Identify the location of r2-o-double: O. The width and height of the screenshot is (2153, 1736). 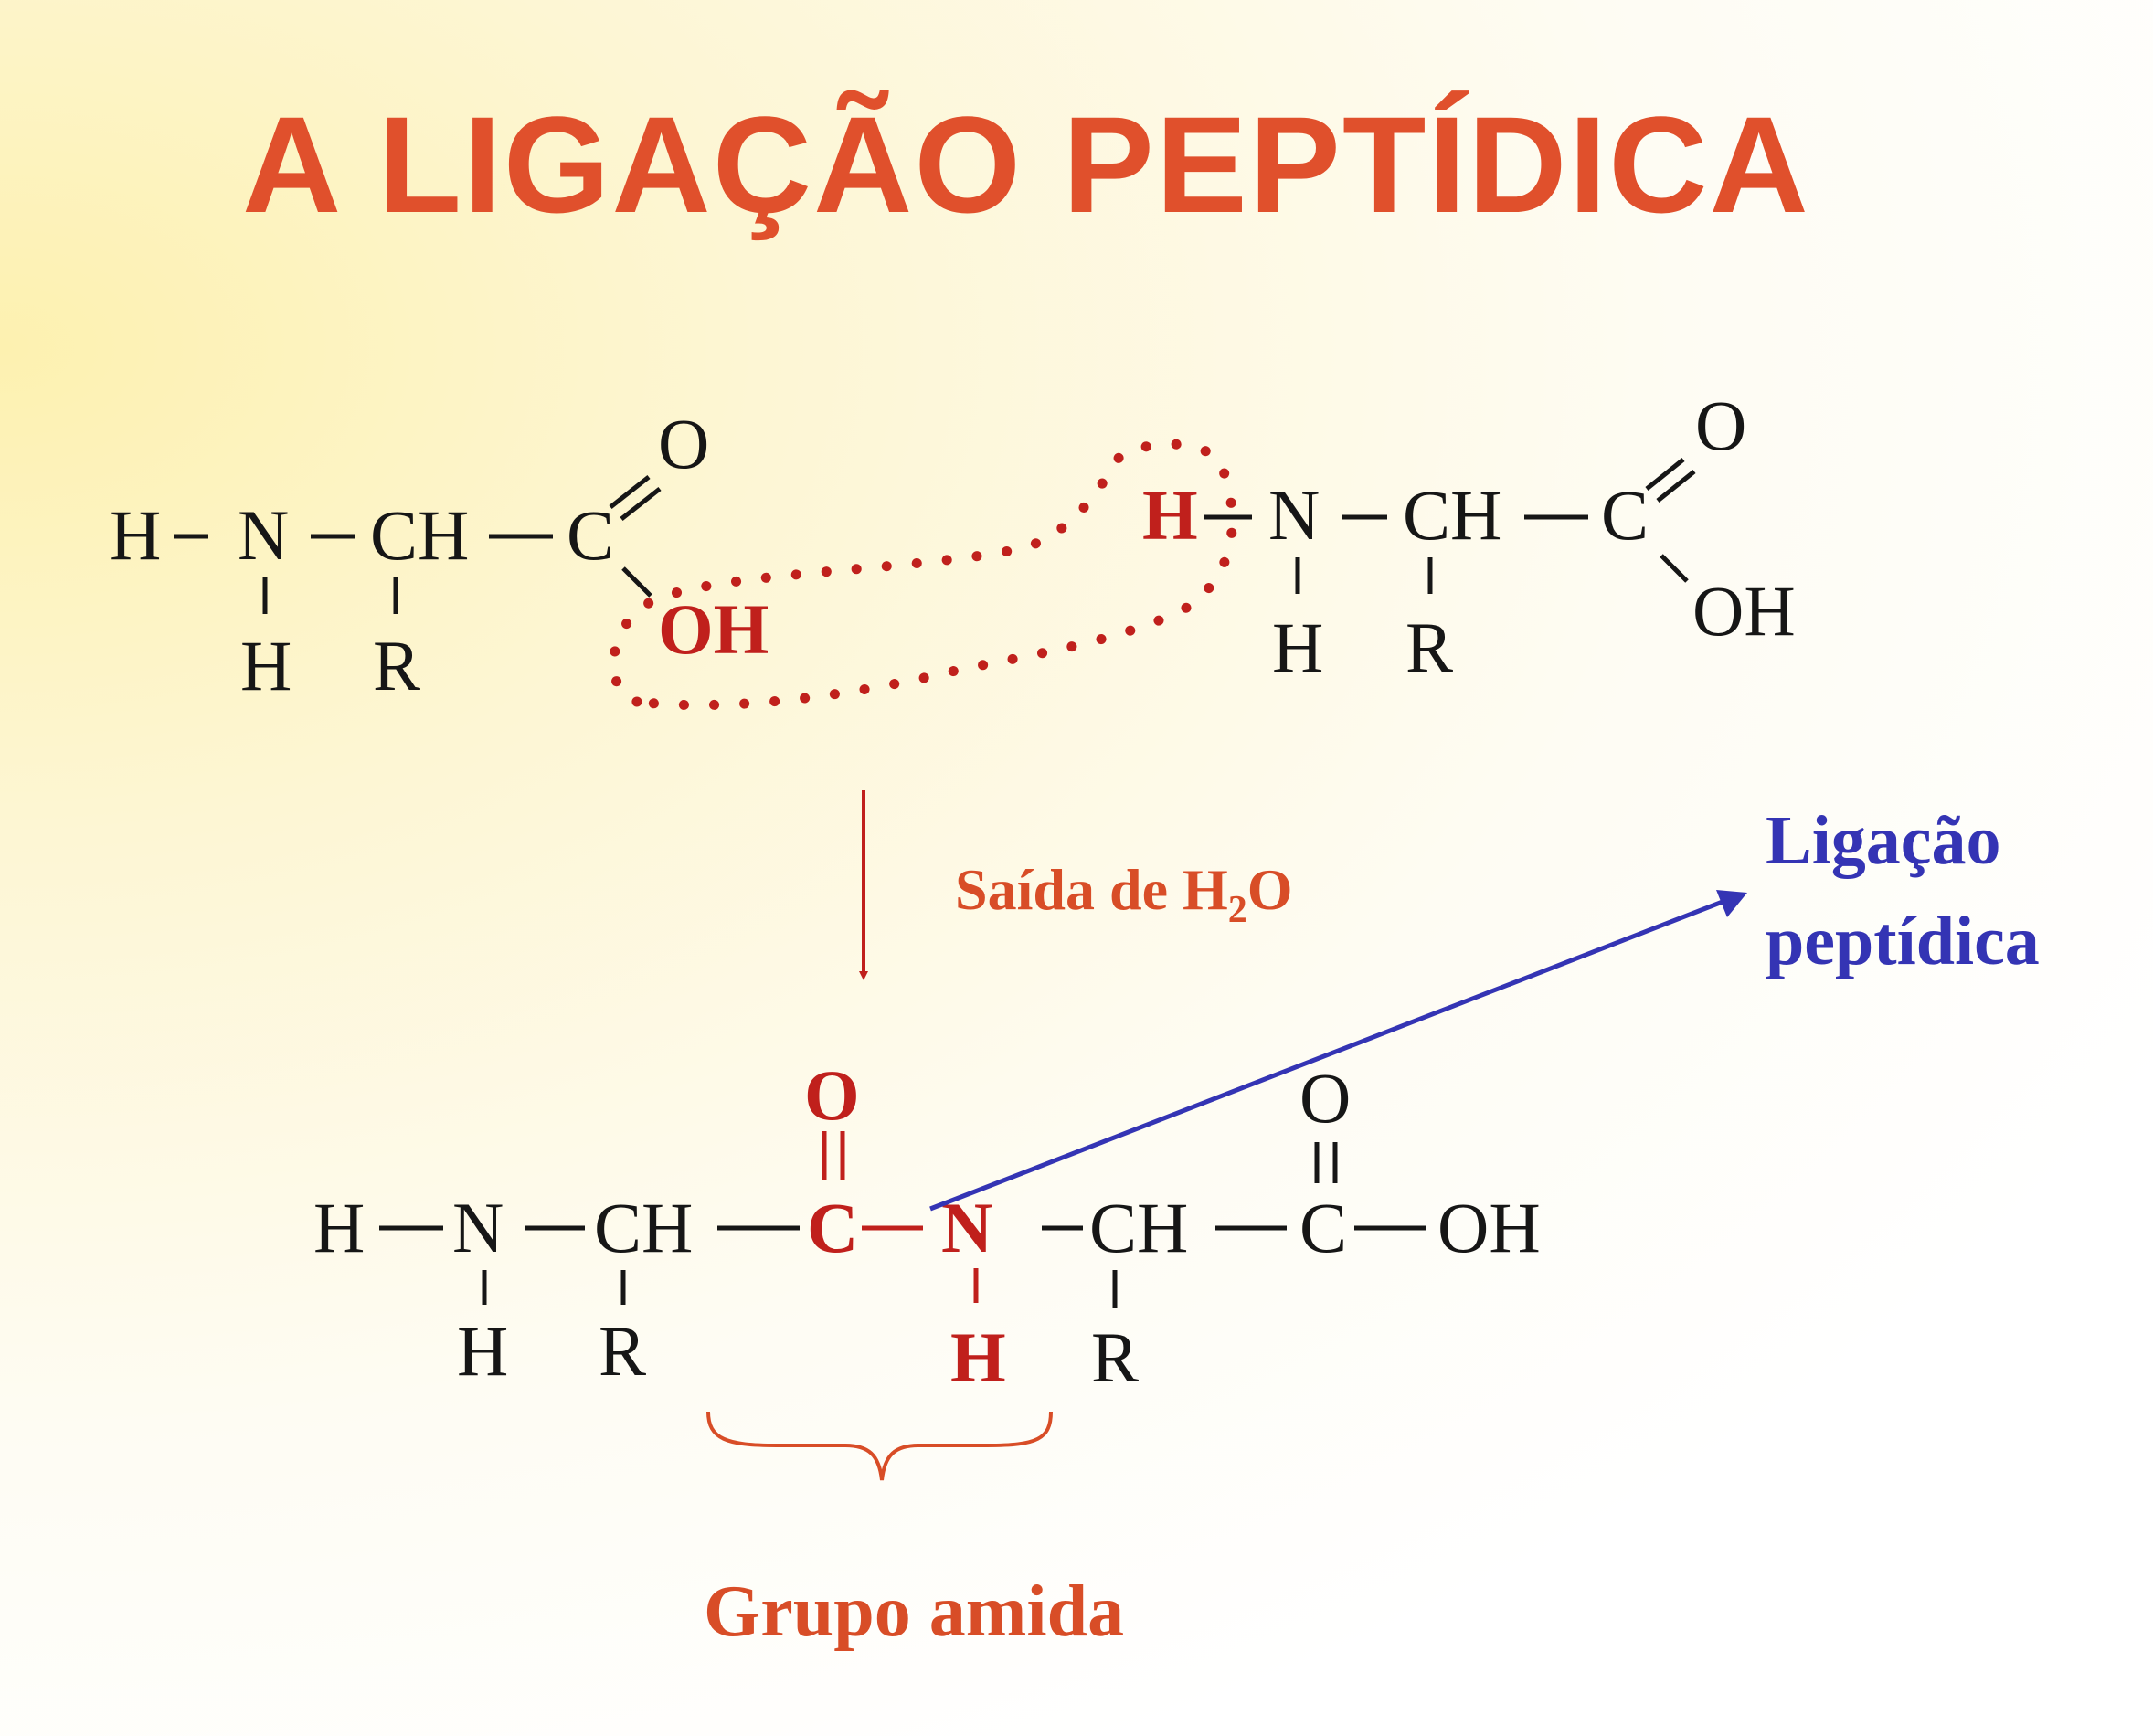
(1721, 425).